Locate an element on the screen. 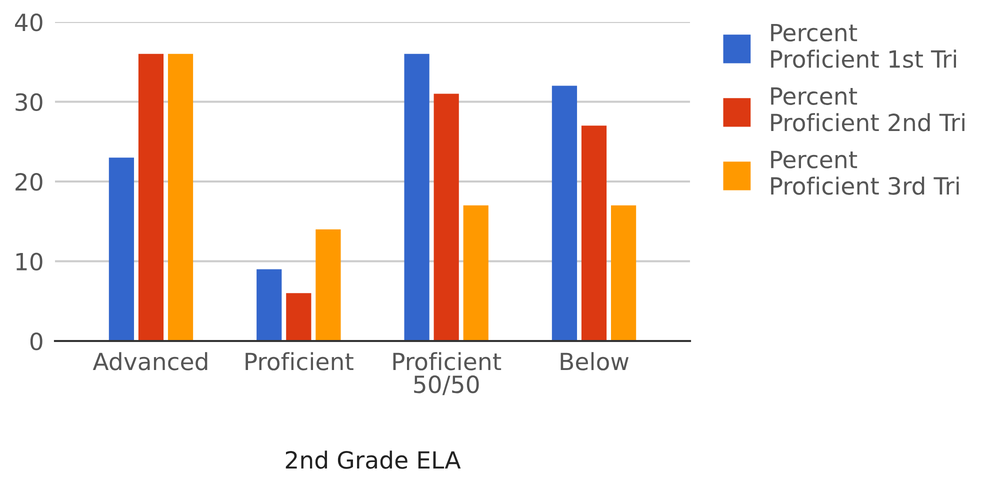 This screenshot has width=994, height=484. y-tick-label: 20 is located at coordinates (29, 181).